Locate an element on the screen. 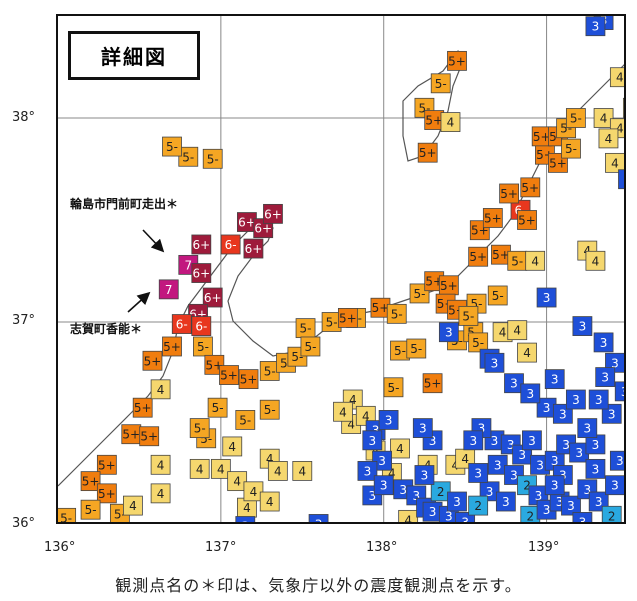 The image size is (637, 601). intensity-marker-label: 6- is located at coordinates (182, 325).